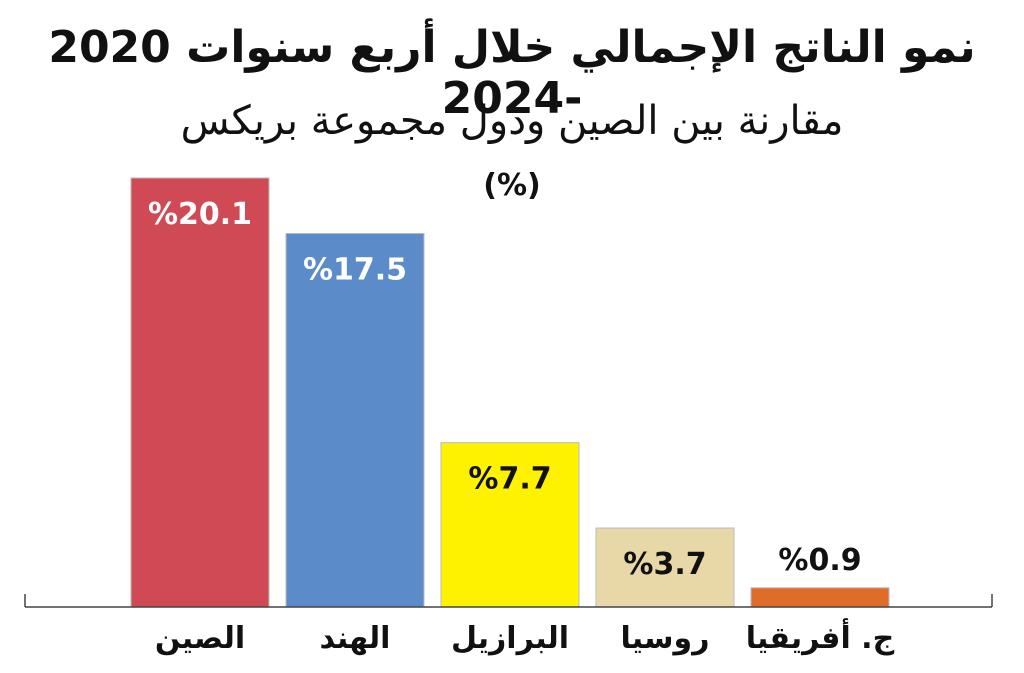  Describe the element at coordinates (512, 185) in the screenshot. I see `chart-unit-label: (%)` at that location.